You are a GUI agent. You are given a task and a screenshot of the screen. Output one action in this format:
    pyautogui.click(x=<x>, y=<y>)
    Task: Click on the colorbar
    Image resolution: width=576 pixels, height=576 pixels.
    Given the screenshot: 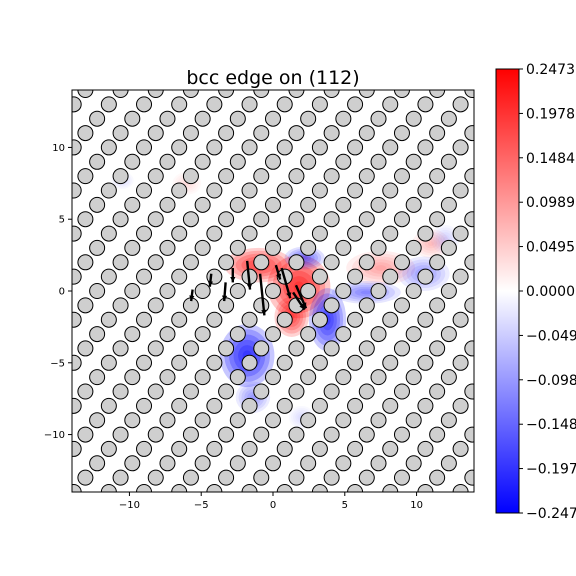 What is the action you would take?
    pyautogui.click(x=507, y=291)
    